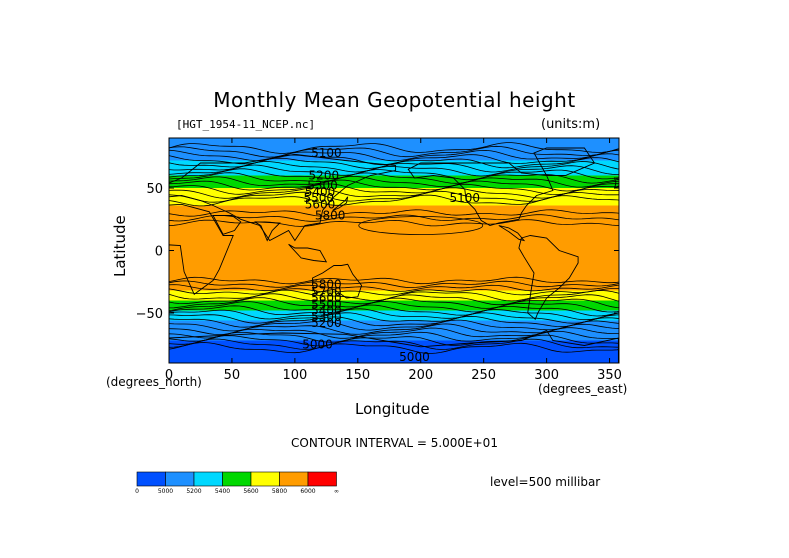 The width and height of the screenshot is (789, 558). Describe the element at coordinates (465, 198) in the screenshot. I see `contour-label-7: 5100` at that location.